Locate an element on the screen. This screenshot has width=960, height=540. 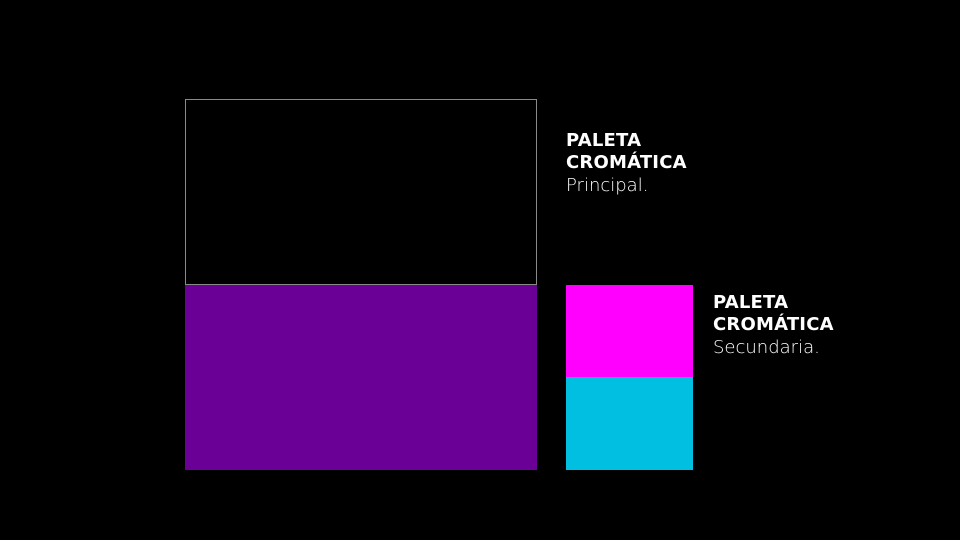
swatch-cyan is located at coordinates (629, 423).